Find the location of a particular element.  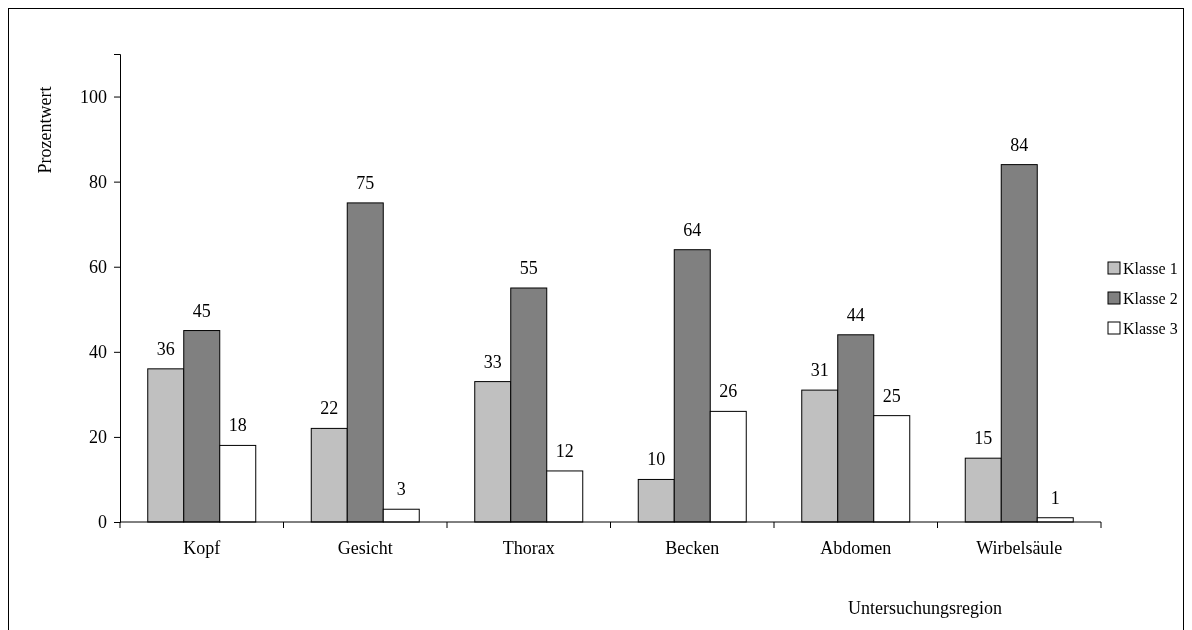

data-label: 55 is located at coordinates (528, 268).